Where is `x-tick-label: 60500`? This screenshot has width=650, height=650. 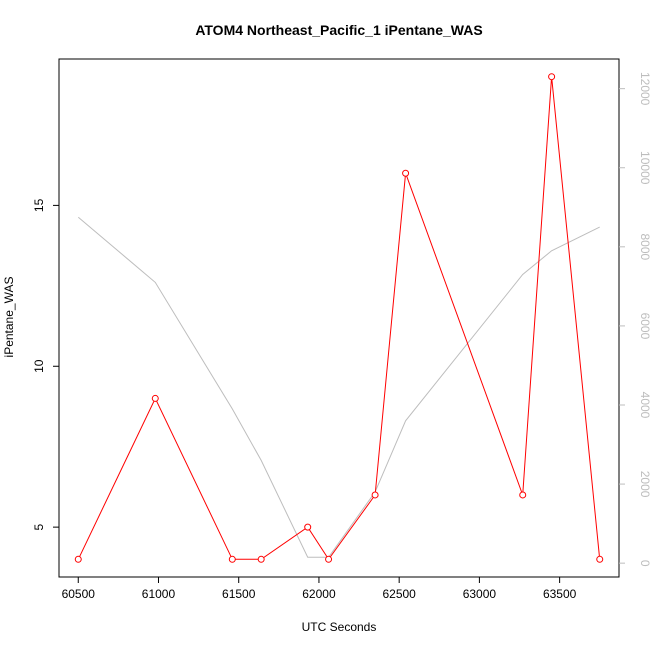
x-tick-label: 60500 is located at coordinates (79, 594).